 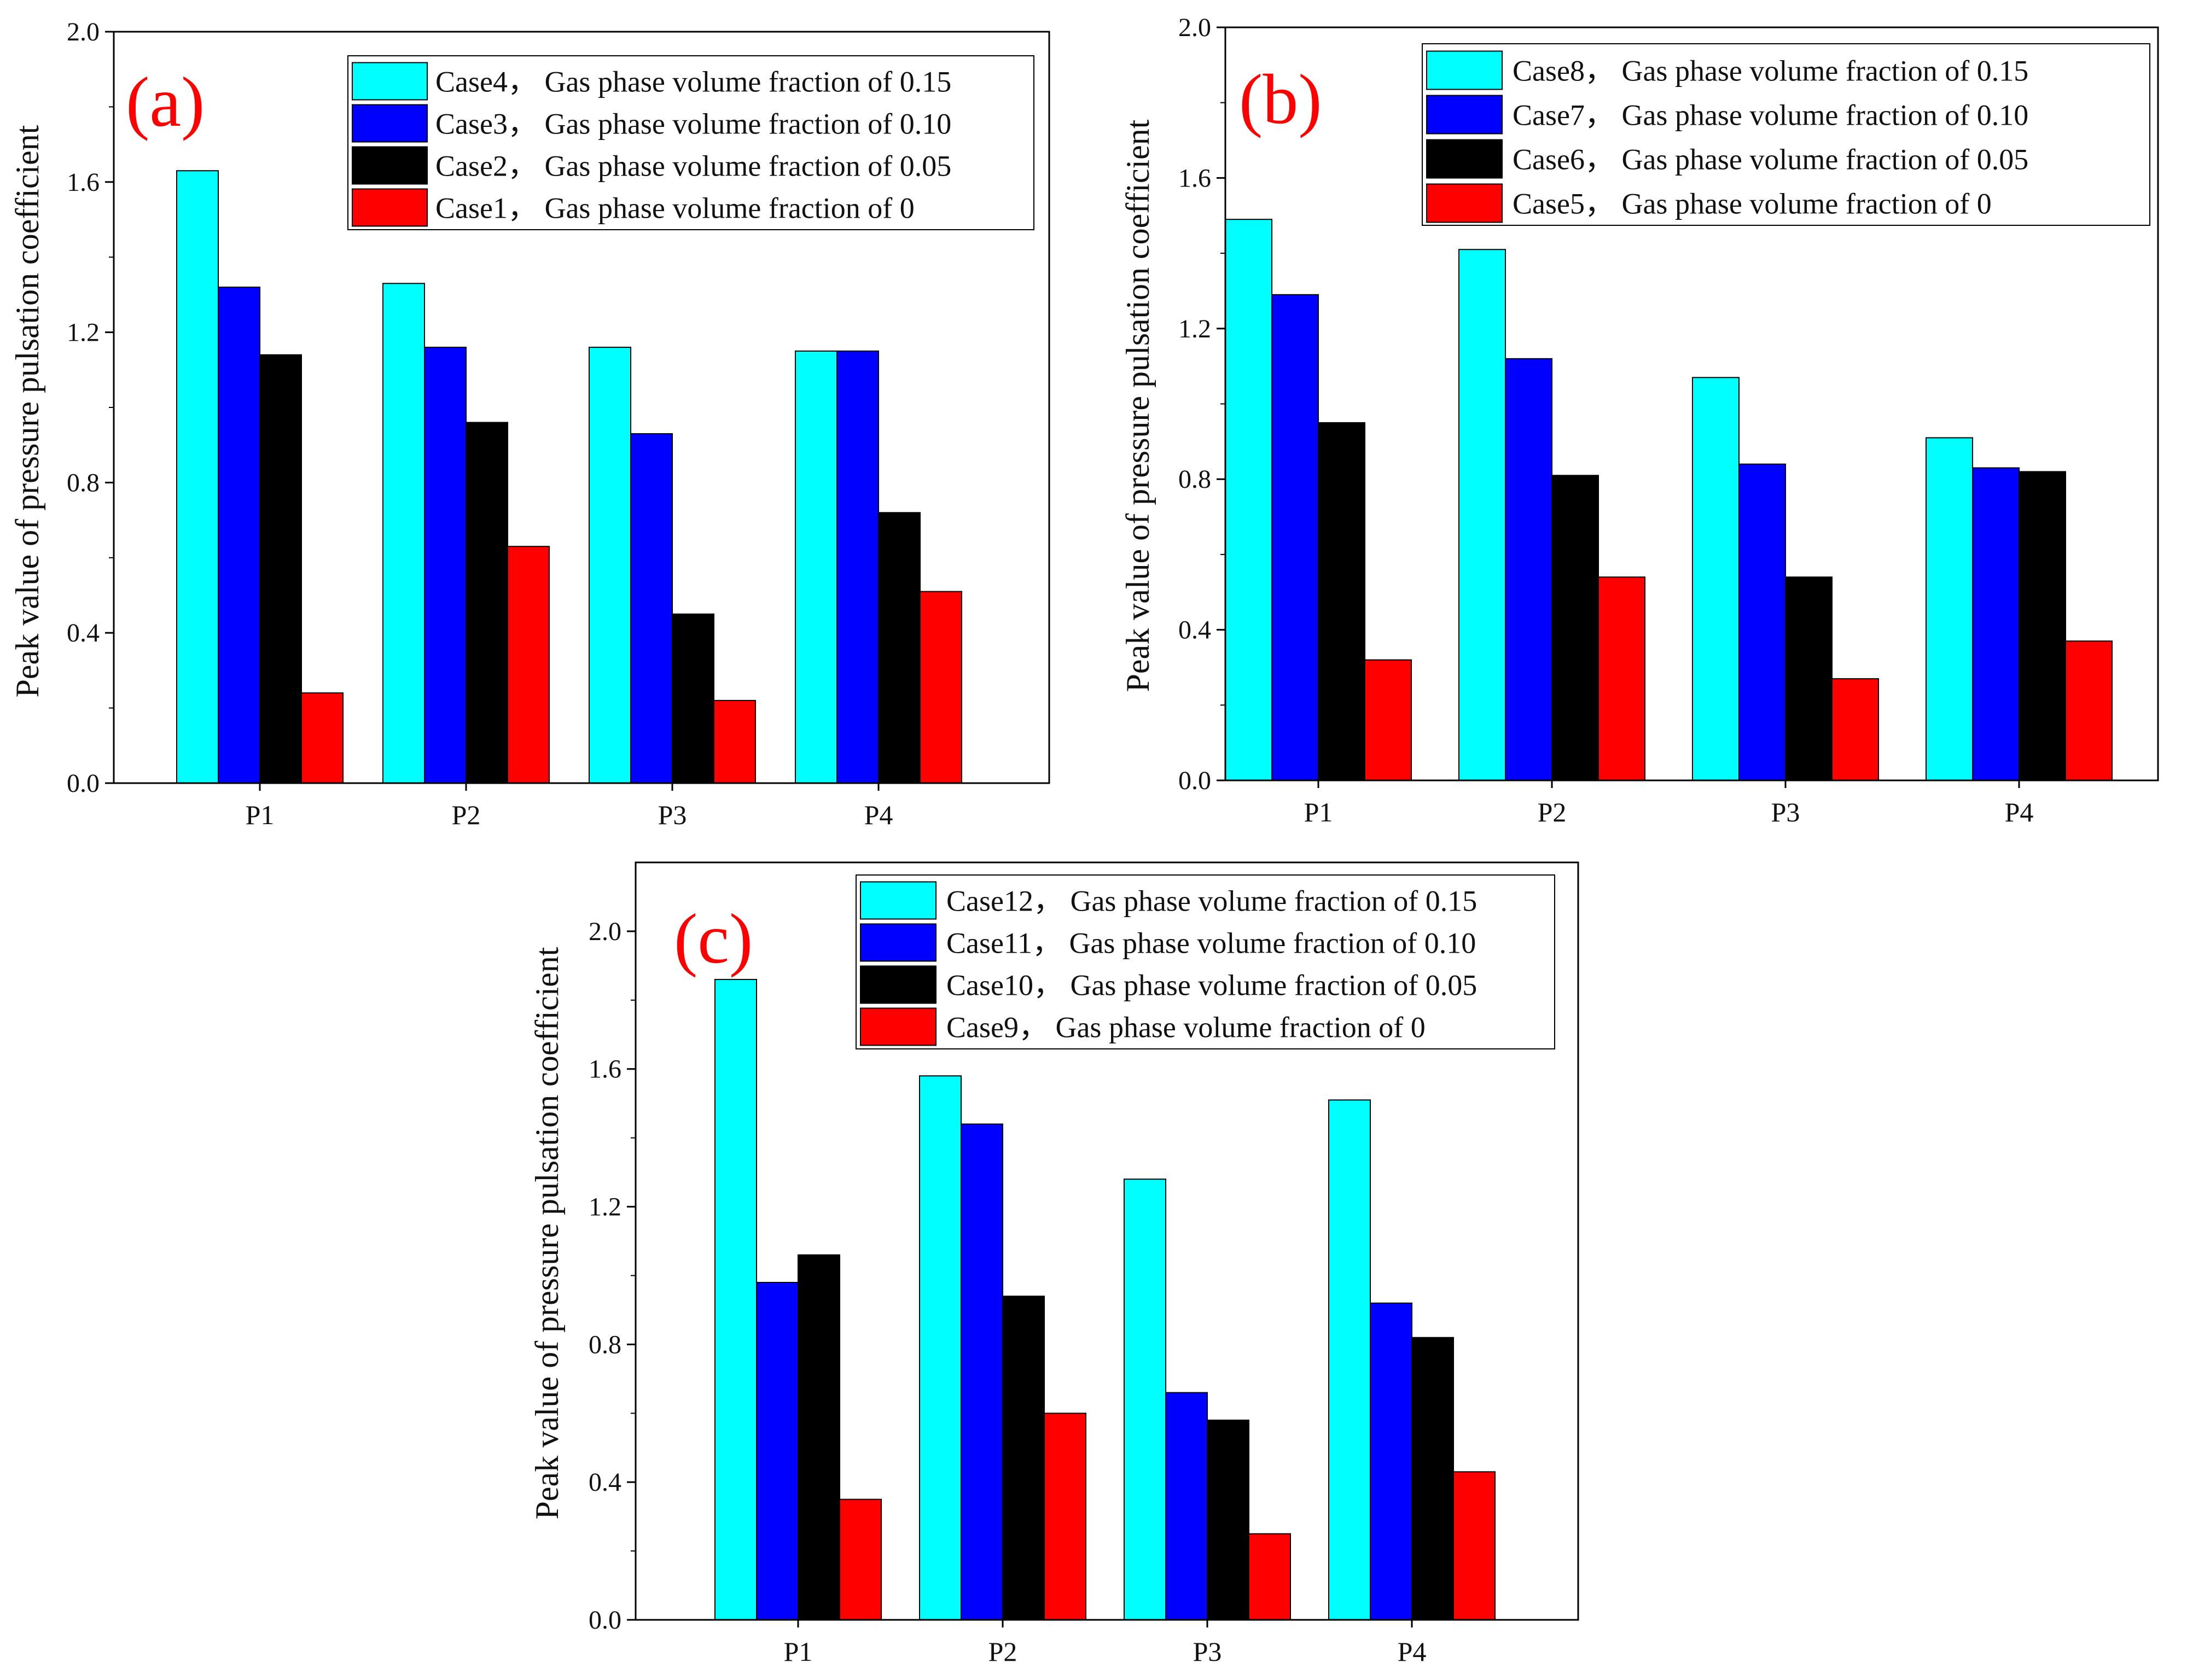 I want to click on panel-a-label: (a), so click(x=165, y=102).